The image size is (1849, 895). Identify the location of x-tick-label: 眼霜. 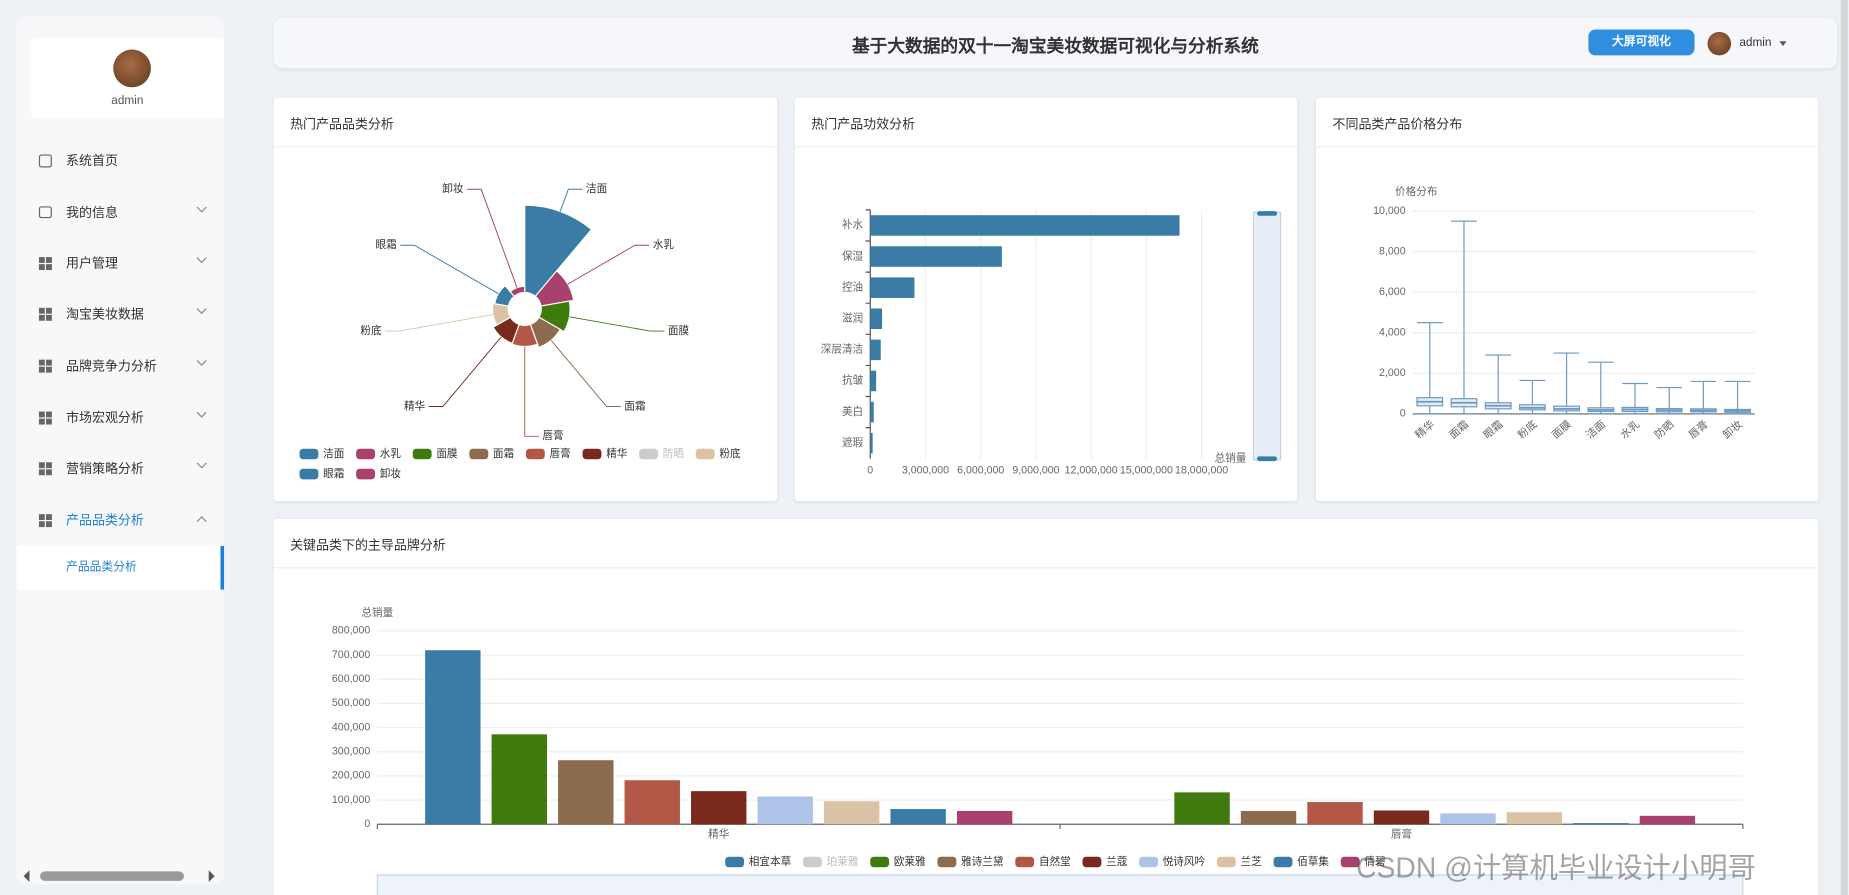
(1493, 430).